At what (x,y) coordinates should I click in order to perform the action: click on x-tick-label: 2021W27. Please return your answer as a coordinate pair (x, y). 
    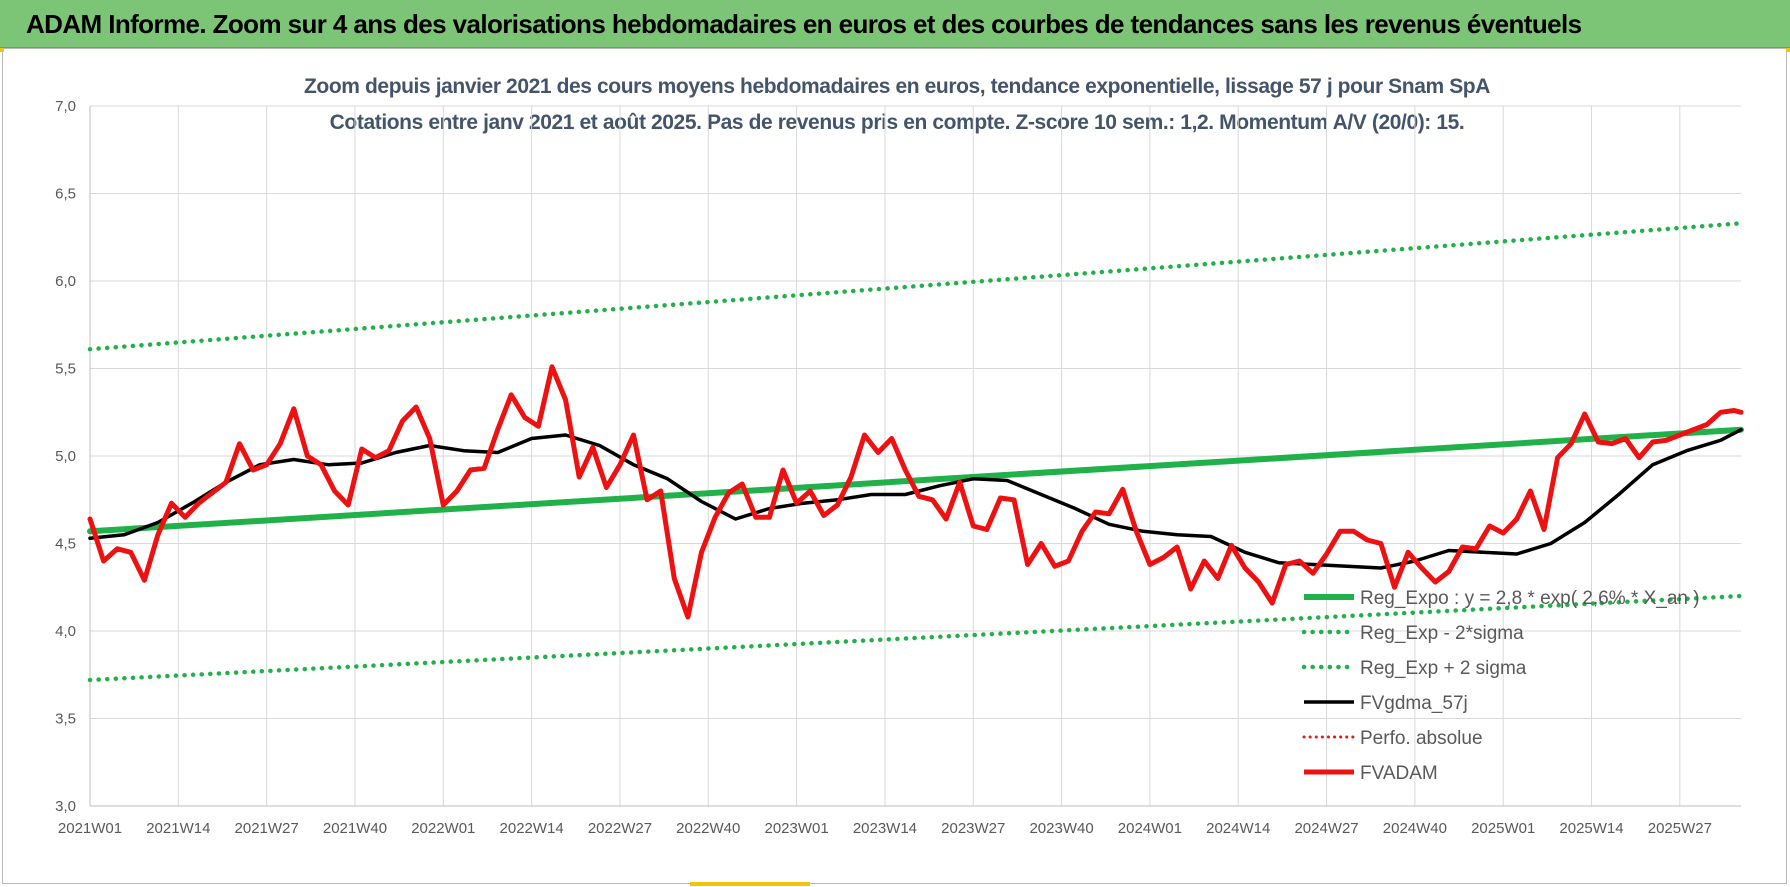
    Looking at the image, I should click on (267, 828).